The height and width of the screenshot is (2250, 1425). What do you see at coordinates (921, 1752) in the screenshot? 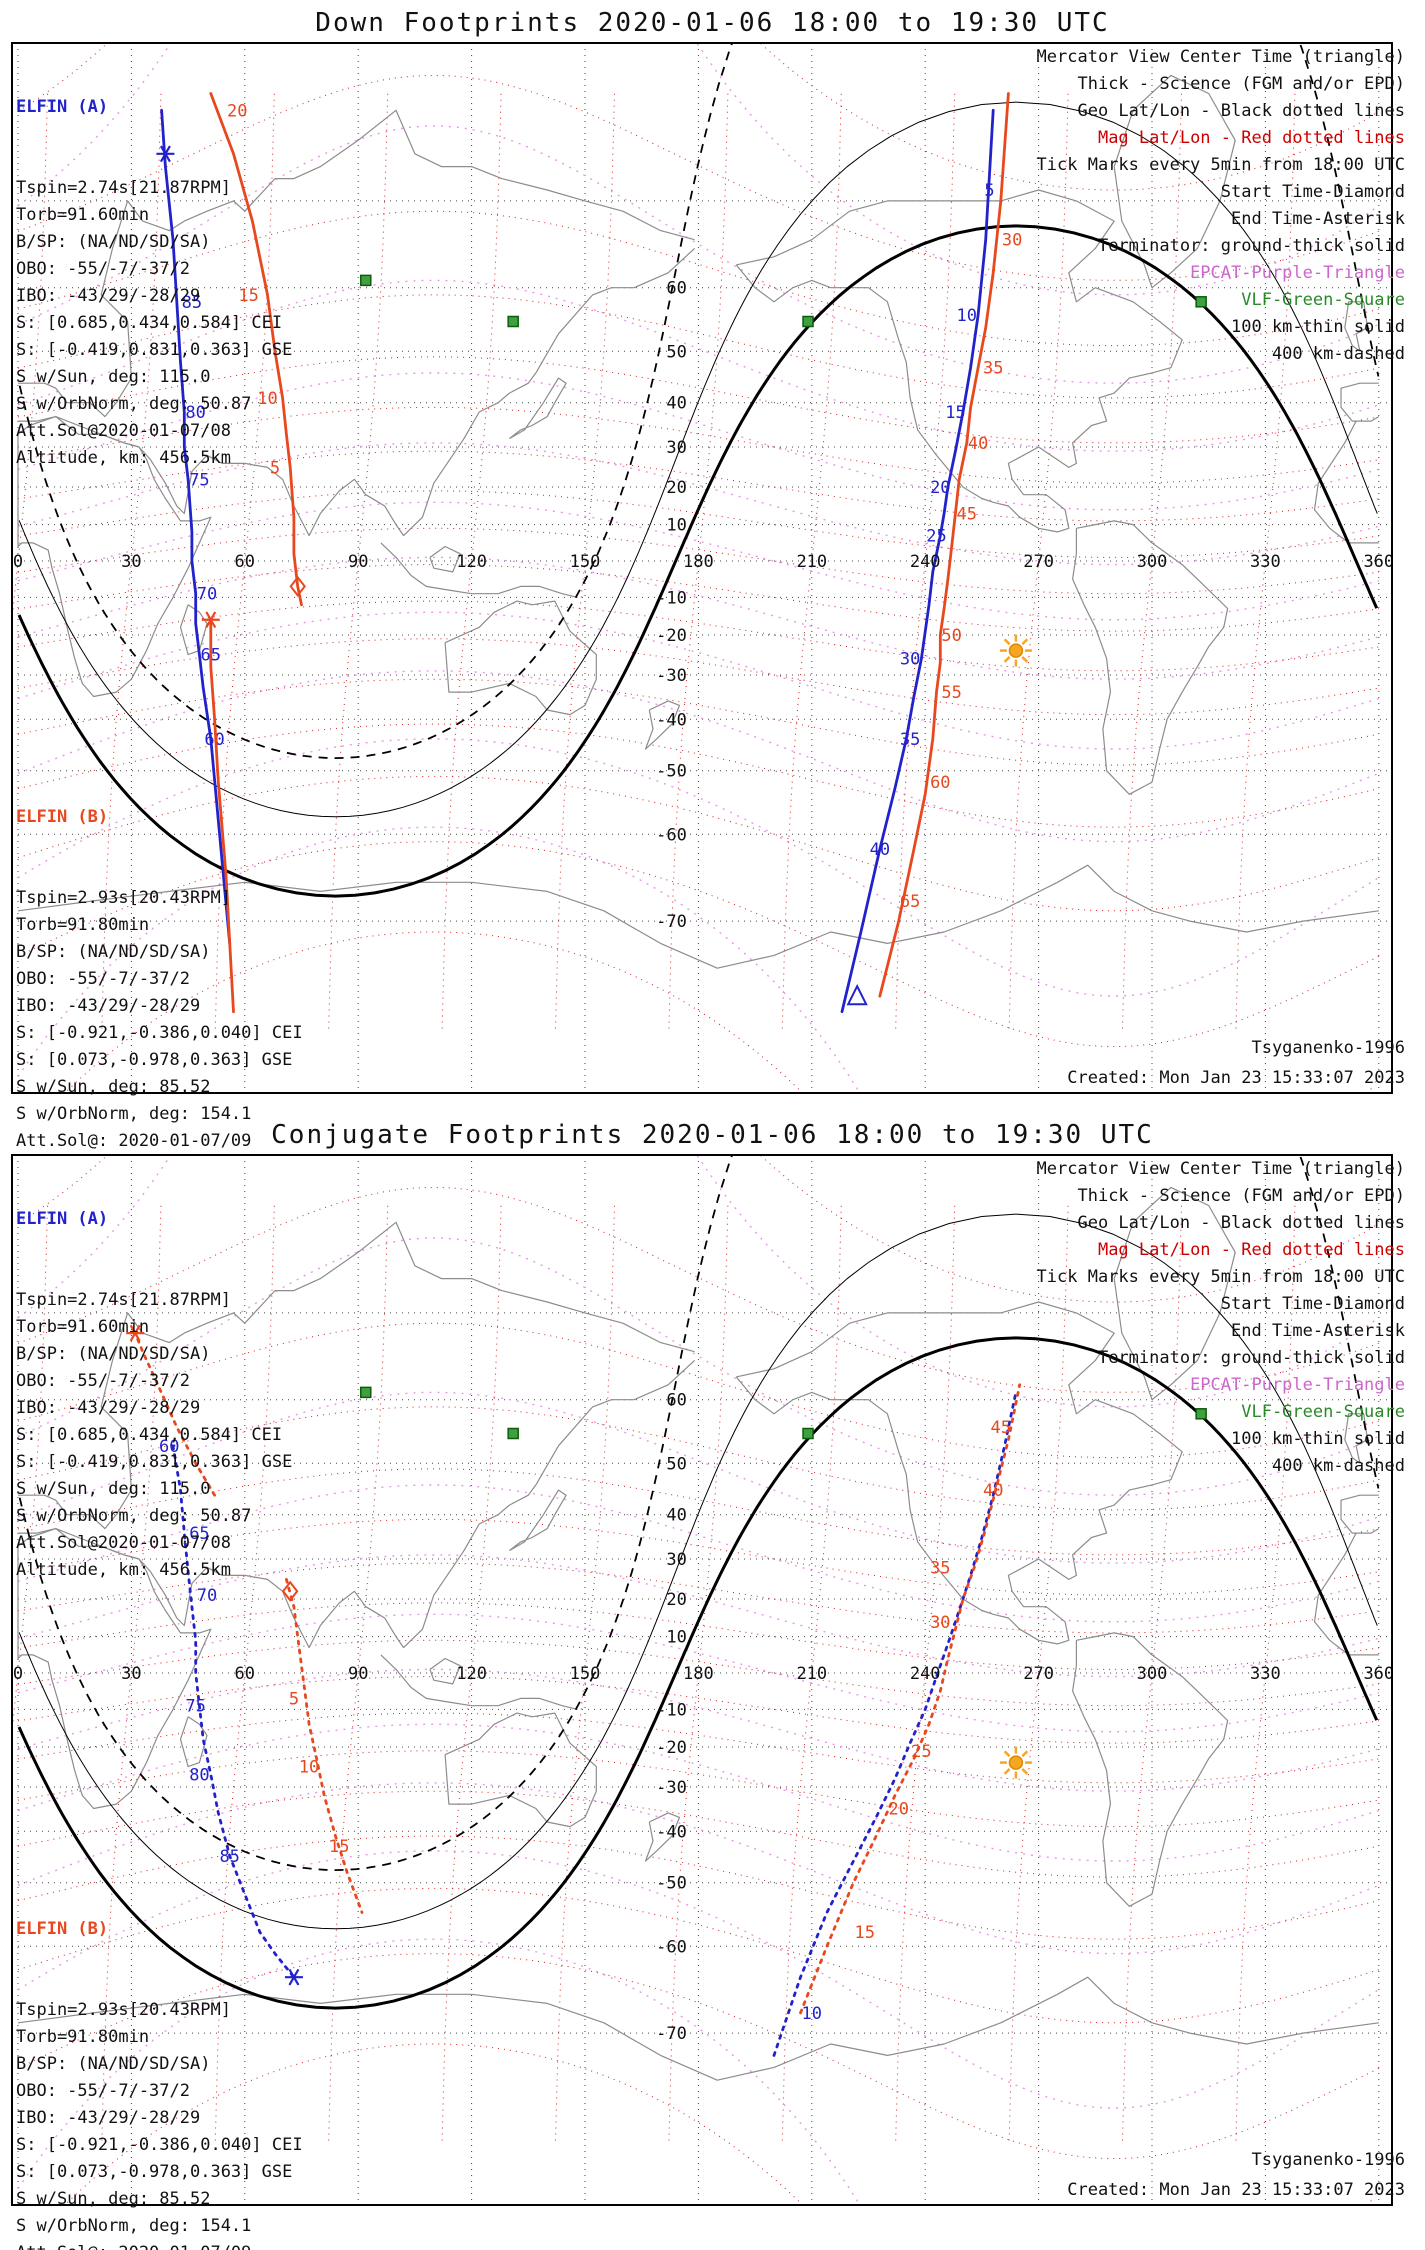
I see `tick-minute-label: 25` at bounding box center [921, 1752].